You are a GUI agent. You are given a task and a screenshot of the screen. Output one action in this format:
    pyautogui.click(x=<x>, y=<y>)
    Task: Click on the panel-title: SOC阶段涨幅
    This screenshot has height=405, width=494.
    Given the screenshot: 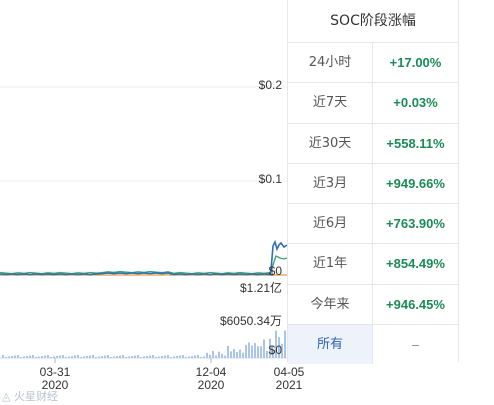 What is the action you would take?
    pyautogui.click(x=373, y=21)
    